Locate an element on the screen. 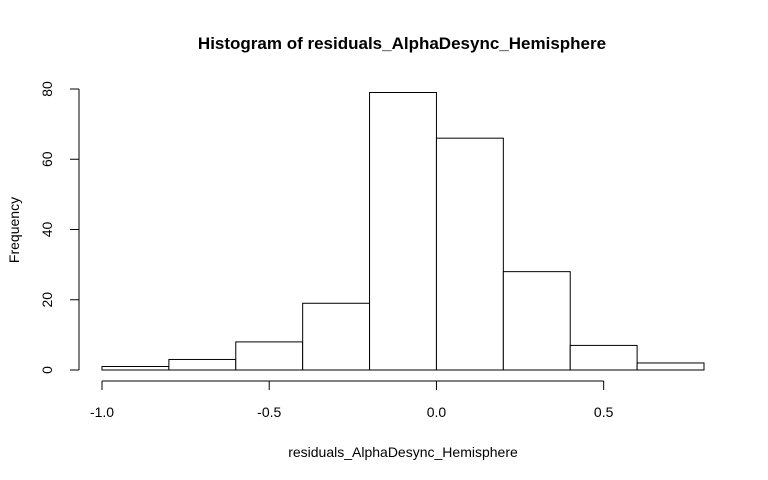 The width and height of the screenshot is (768, 480). x-tick-label-2: 0.0 is located at coordinates (437, 412).